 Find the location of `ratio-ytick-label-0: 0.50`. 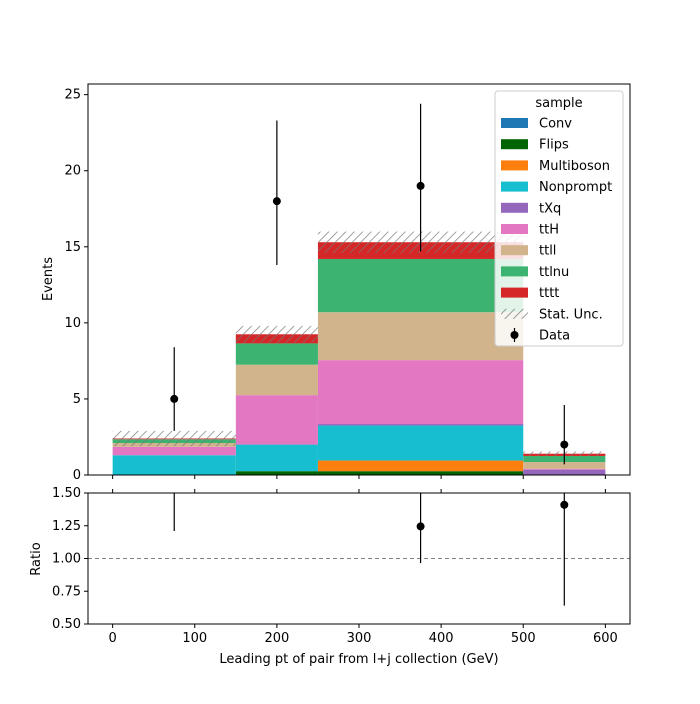

ratio-ytick-label-0: 0.50 is located at coordinates (66, 624).